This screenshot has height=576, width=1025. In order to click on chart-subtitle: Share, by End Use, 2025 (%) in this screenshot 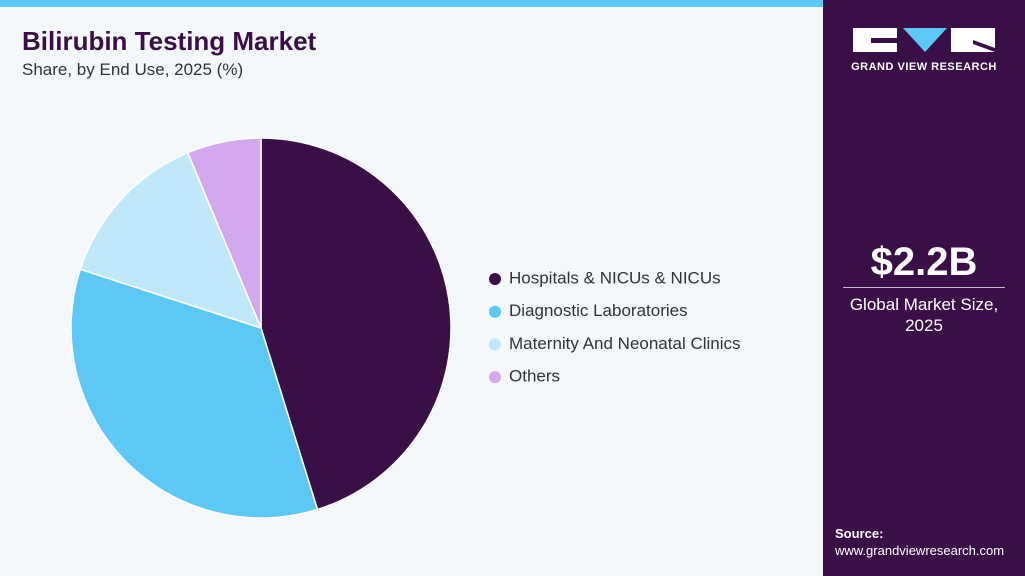, I will do `click(133, 69)`.